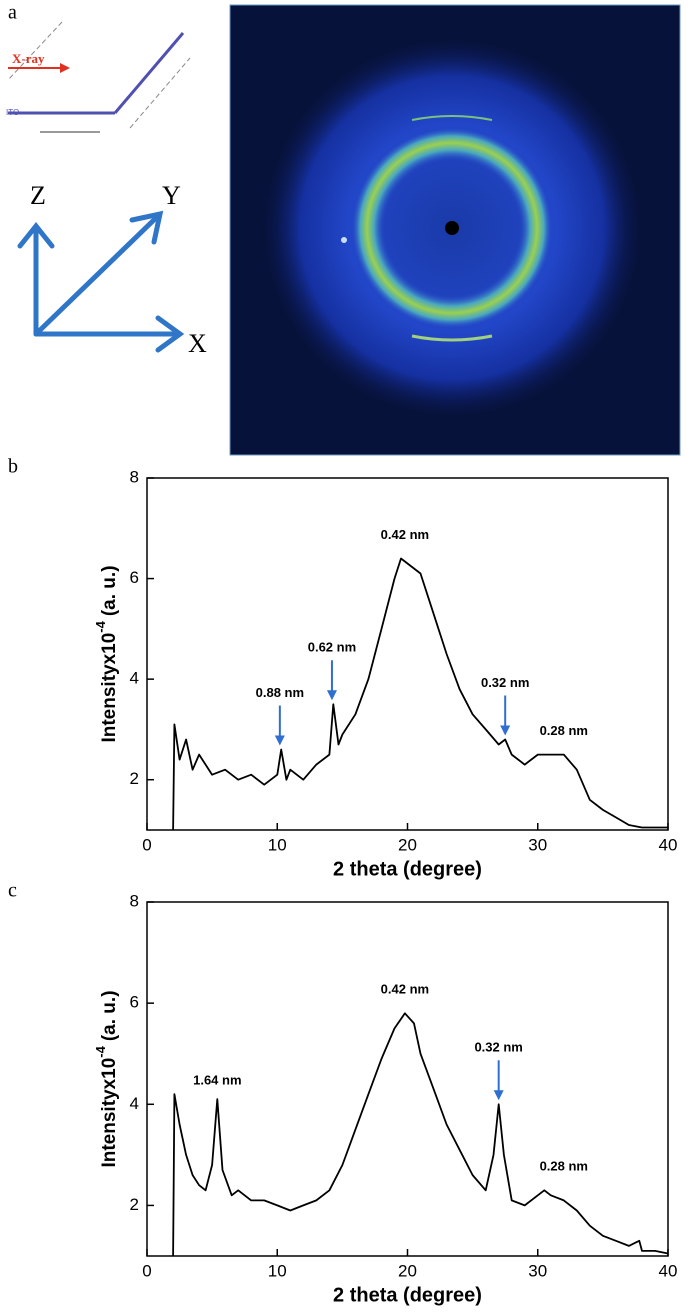  What do you see at coordinates (38, 195) in the screenshot?
I see `axis-name: Z` at bounding box center [38, 195].